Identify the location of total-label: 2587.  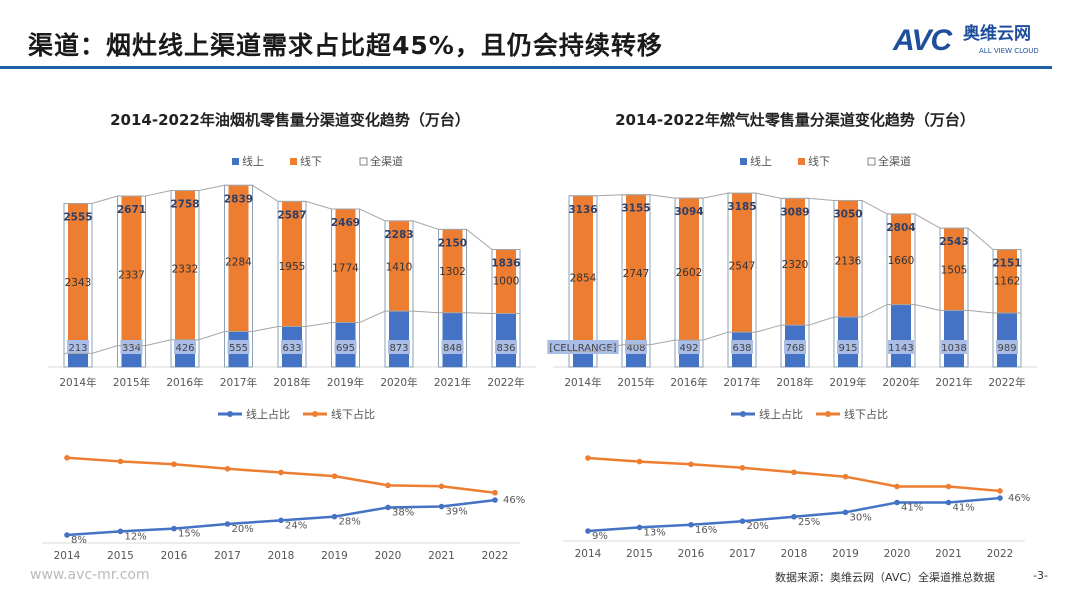
(291, 215).